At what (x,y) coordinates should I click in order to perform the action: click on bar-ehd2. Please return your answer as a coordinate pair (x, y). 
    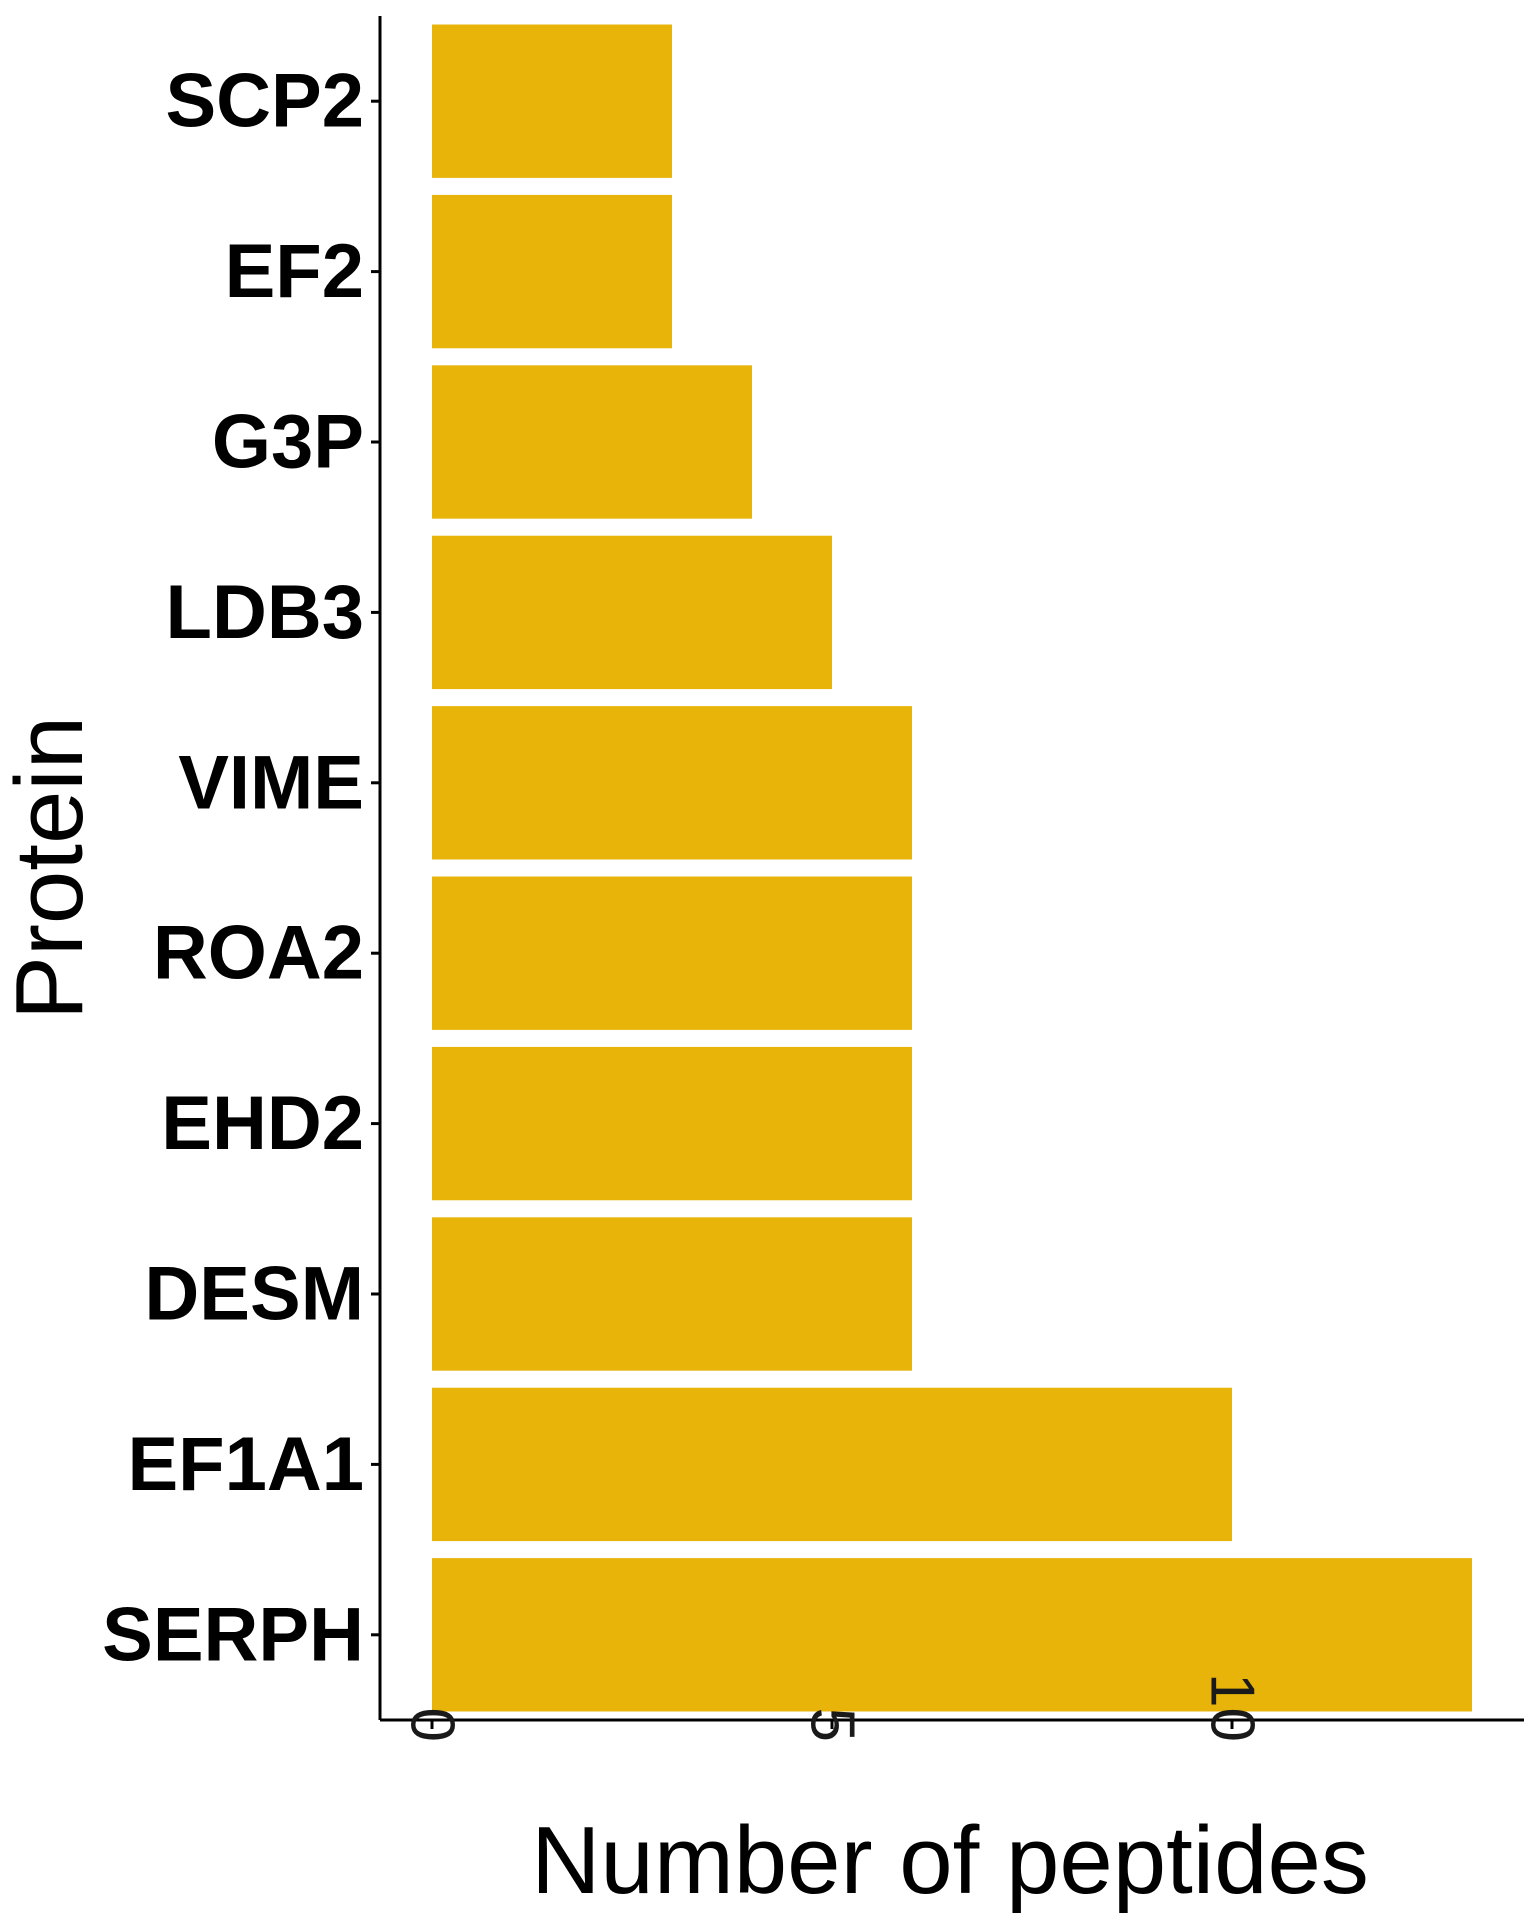
    Looking at the image, I should click on (672, 1123).